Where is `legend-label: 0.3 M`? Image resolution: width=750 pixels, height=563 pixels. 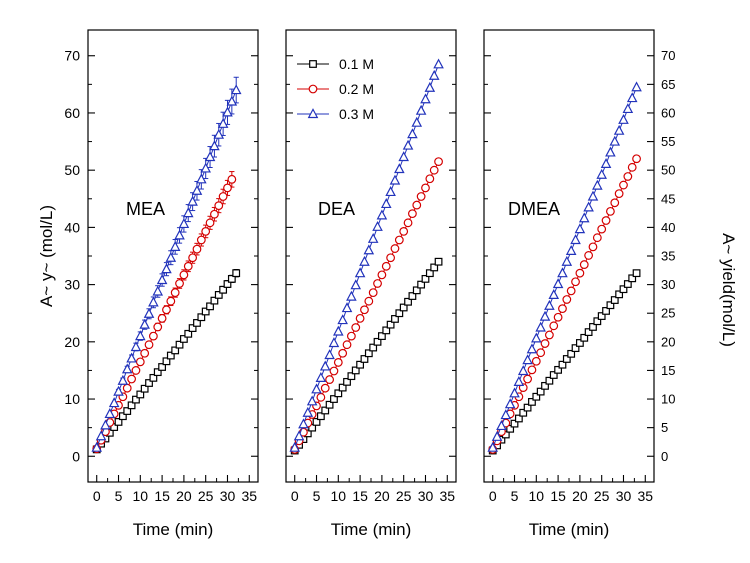
legend-label: 0.3 M is located at coordinates (356, 114).